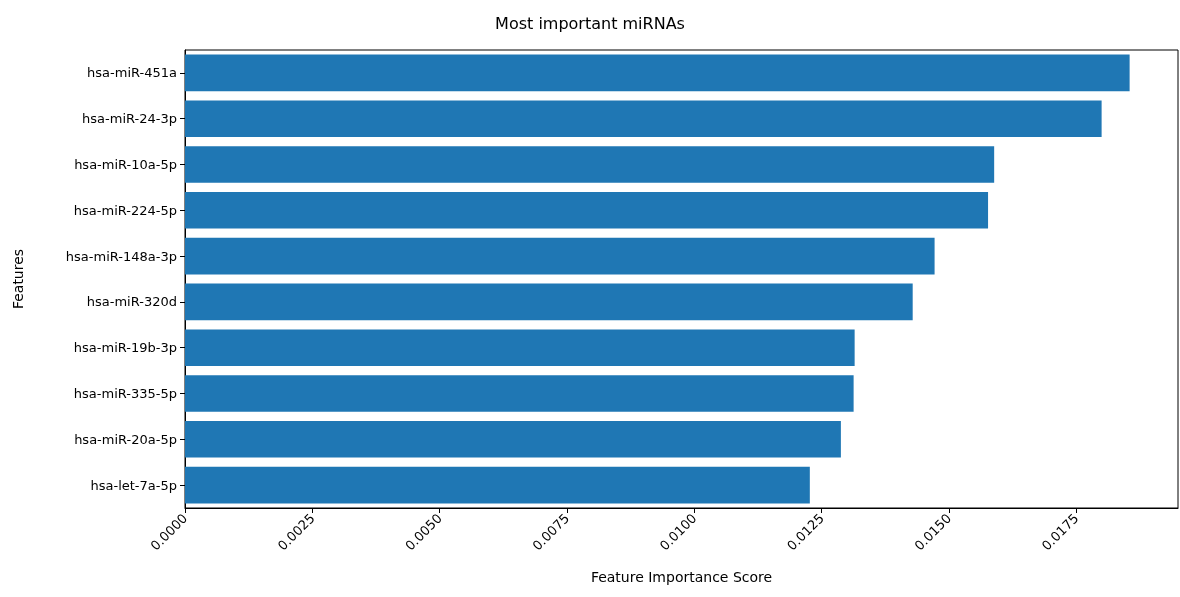  Describe the element at coordinates (129, 119) in the screenshot. I see `y-tick-label: hsa-miR-24-3p` at that location.